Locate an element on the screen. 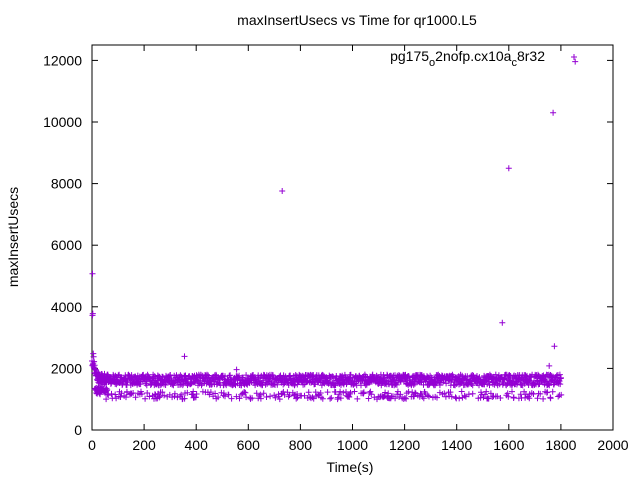 The height and width of the screenshot is (480, 640). y-tick-label: 6000 is located at coordinates (66, 245).